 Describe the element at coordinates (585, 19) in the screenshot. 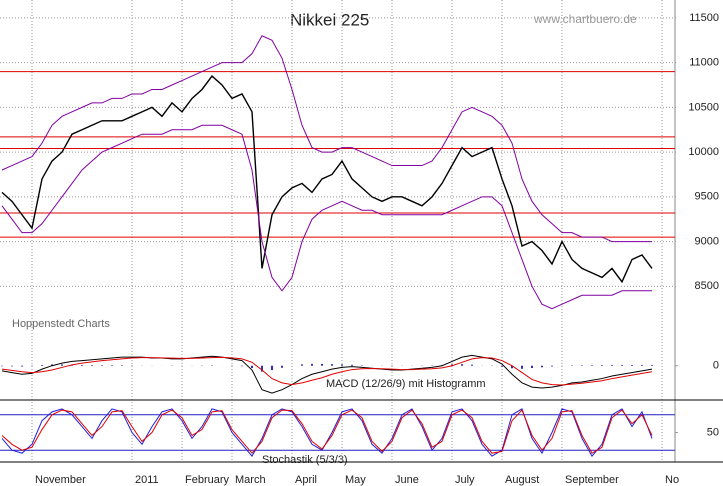

I see `source: www.chartbuero.de` at that location.